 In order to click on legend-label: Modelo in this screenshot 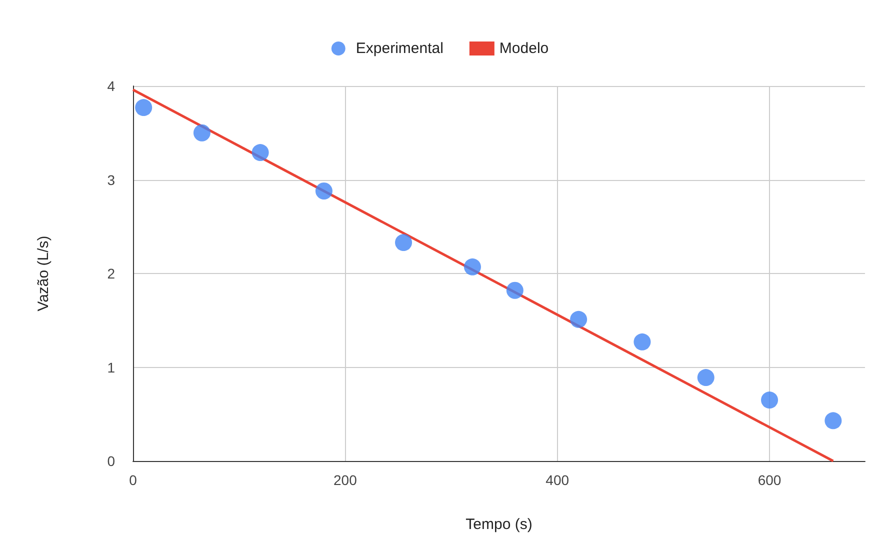, I will do `click(524, 48)`.